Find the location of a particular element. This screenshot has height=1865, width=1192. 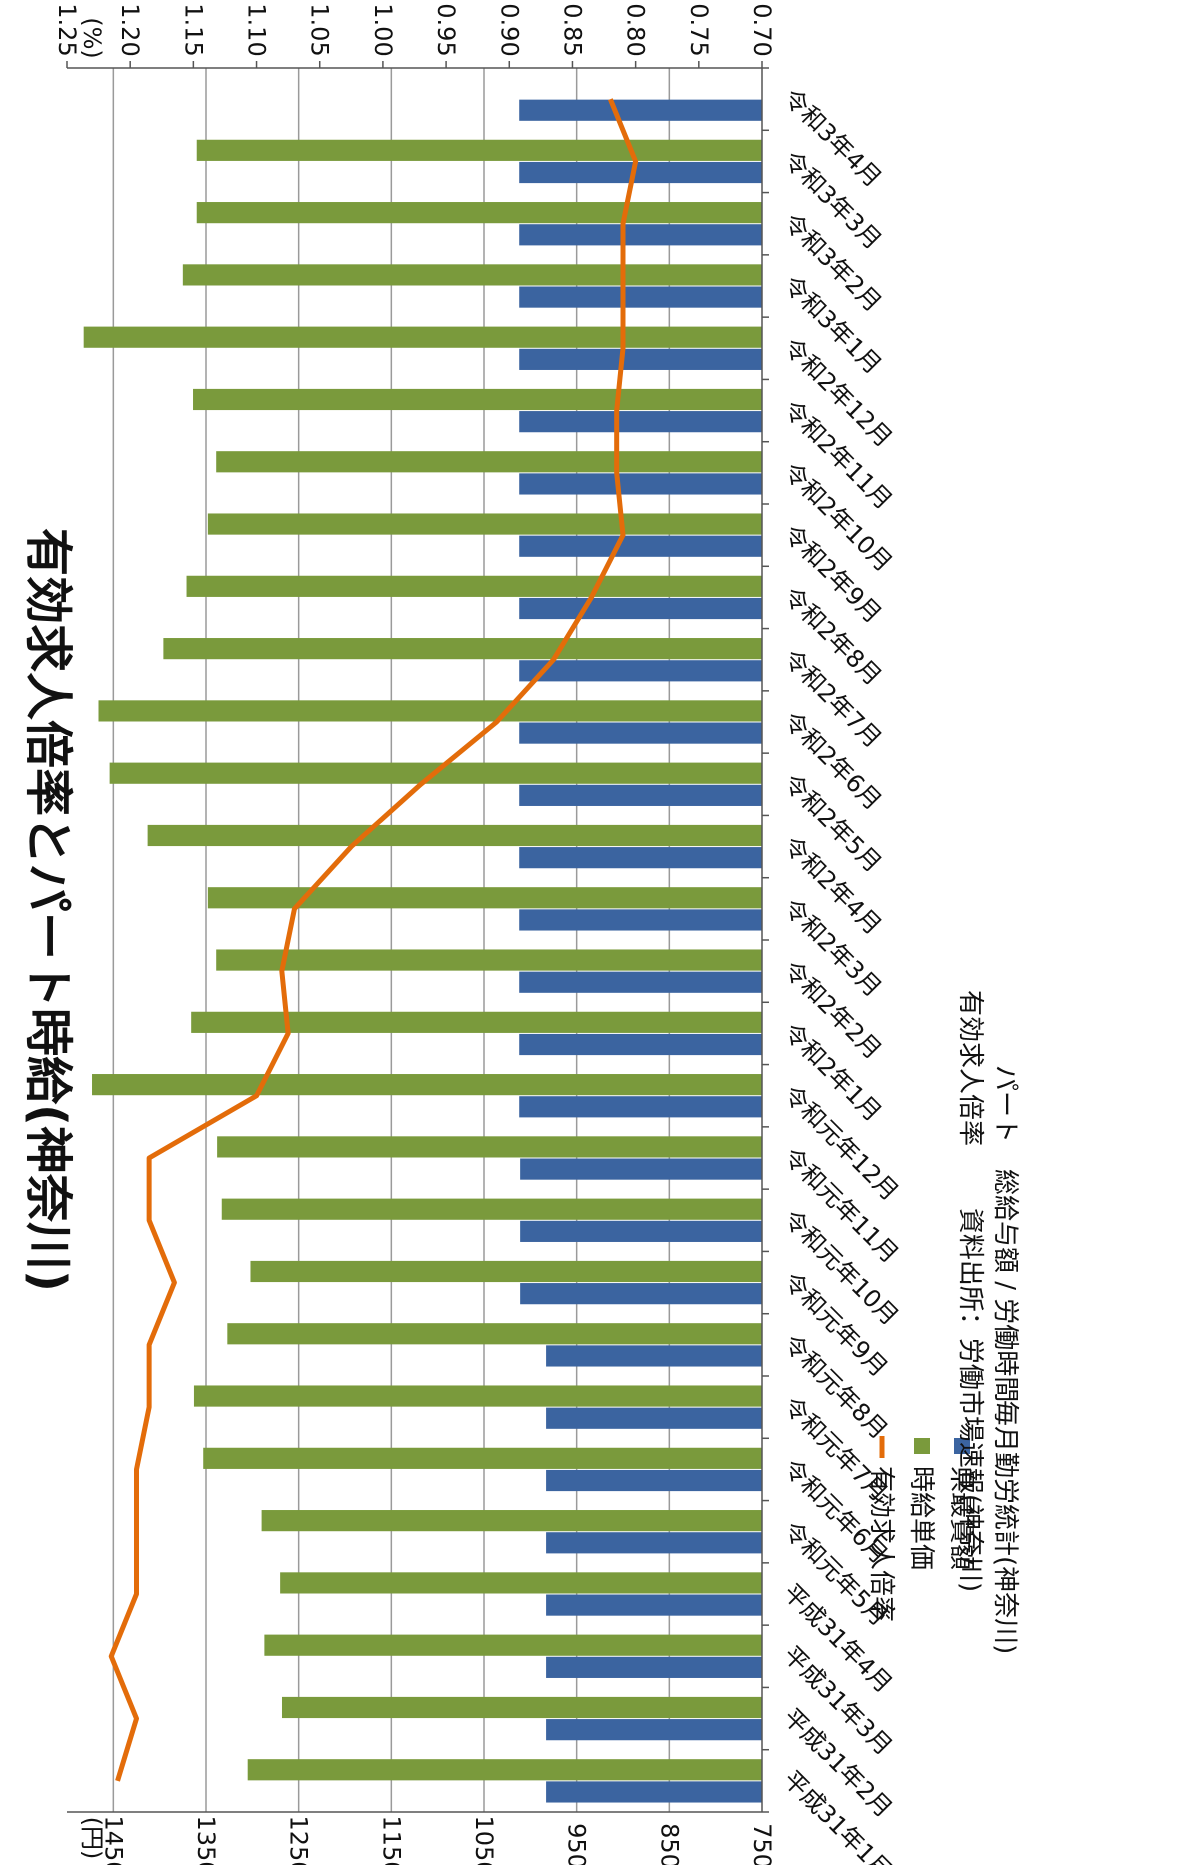

source-line2-label: 毎月勤労統計(神奈川) is located at coordinates (1005, 1527).